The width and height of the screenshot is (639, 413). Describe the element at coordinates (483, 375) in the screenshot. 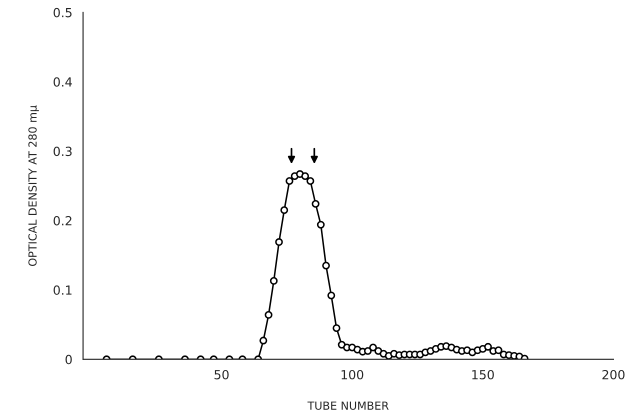

I see `x-tick-label: 150` at that location.